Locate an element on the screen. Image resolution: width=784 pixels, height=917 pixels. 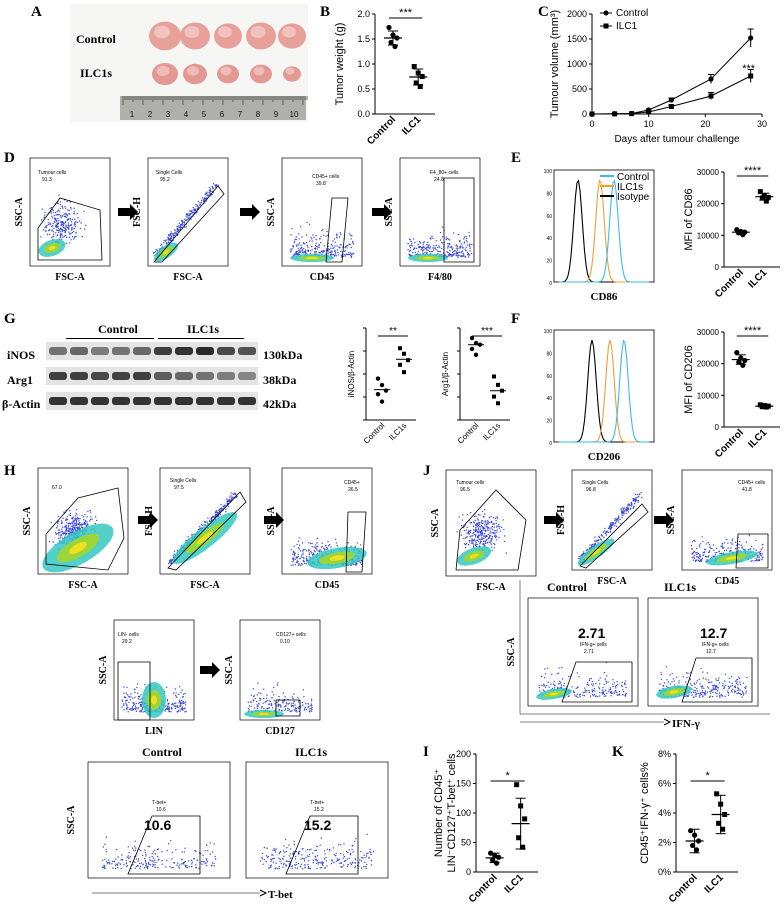
y-axis-label: MFI of CD206 is located at coordinates (689, 379).